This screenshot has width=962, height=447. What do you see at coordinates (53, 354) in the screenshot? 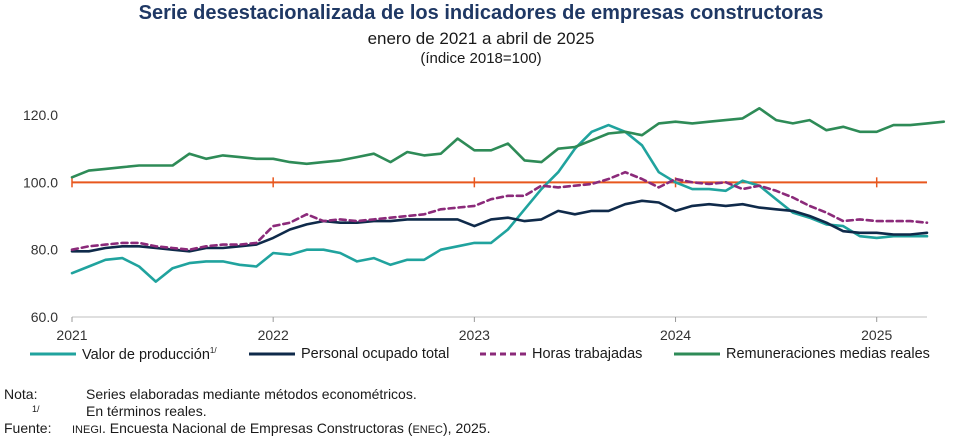
I see `legend-swatch-valor` at bounding box center [53, 354].